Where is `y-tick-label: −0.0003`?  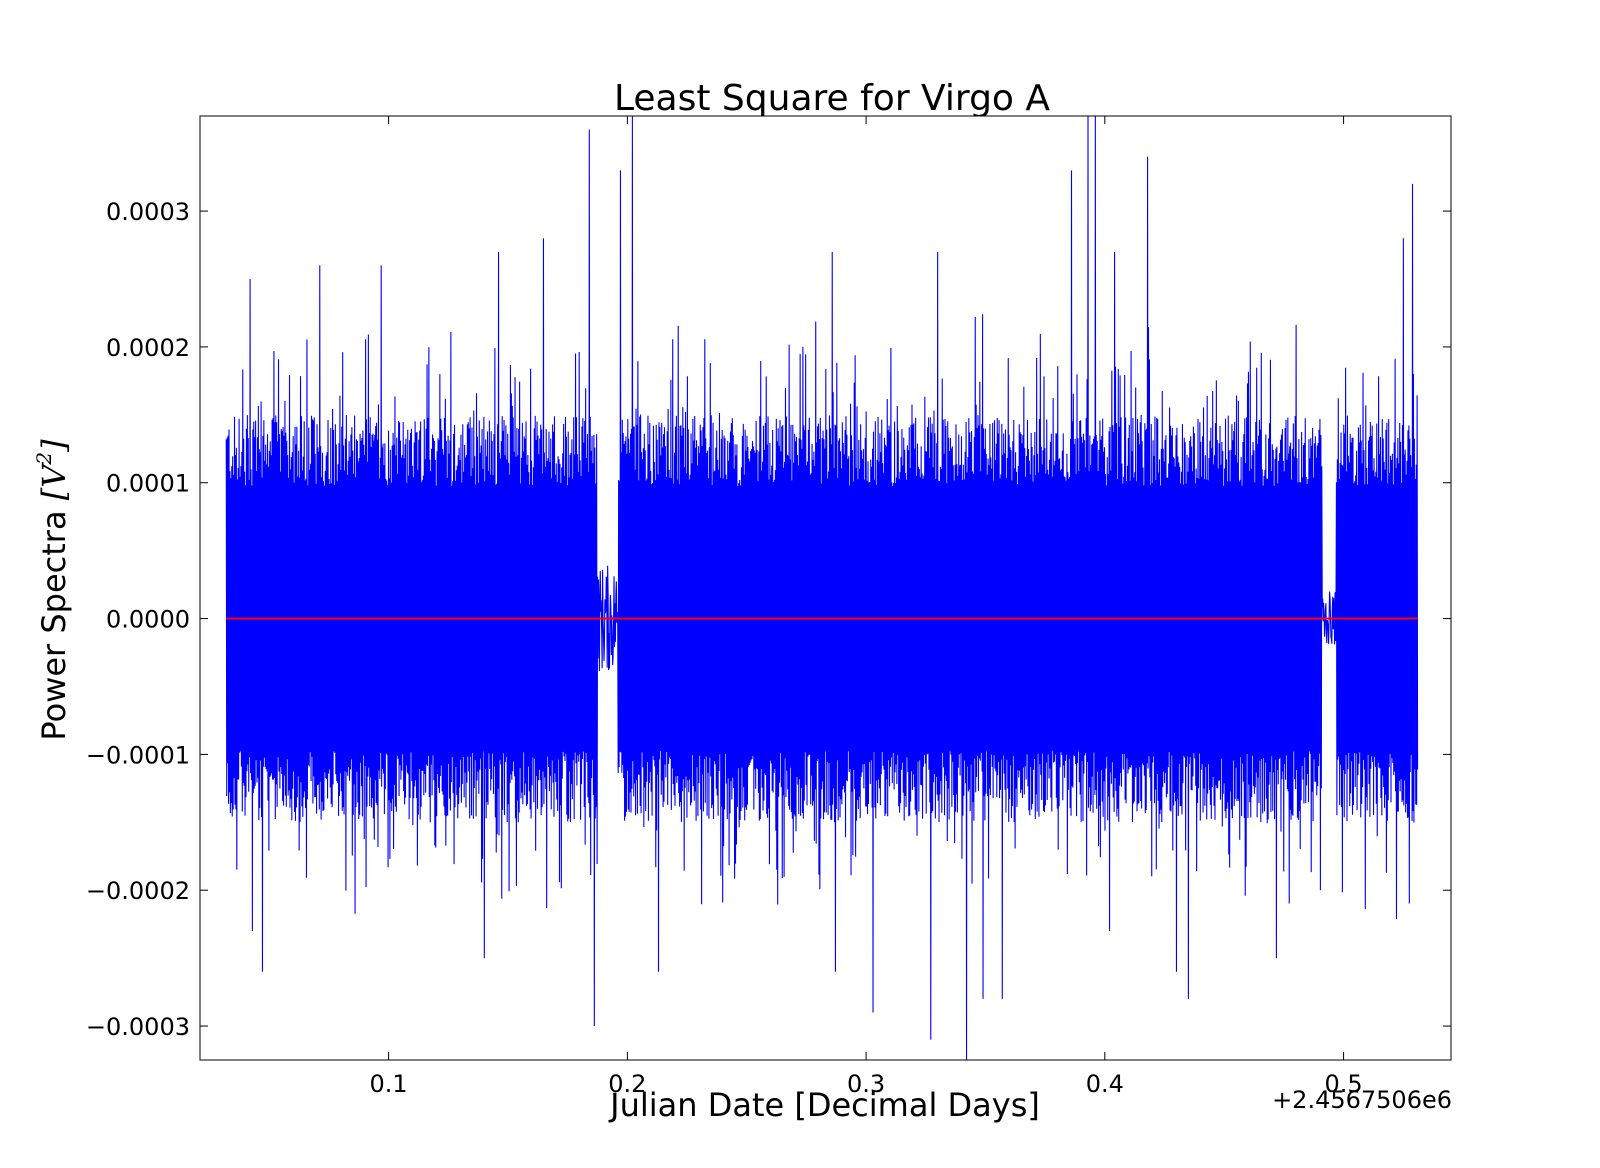
y-tick-label: −0.0003 is located at coordinates (138, 1027).